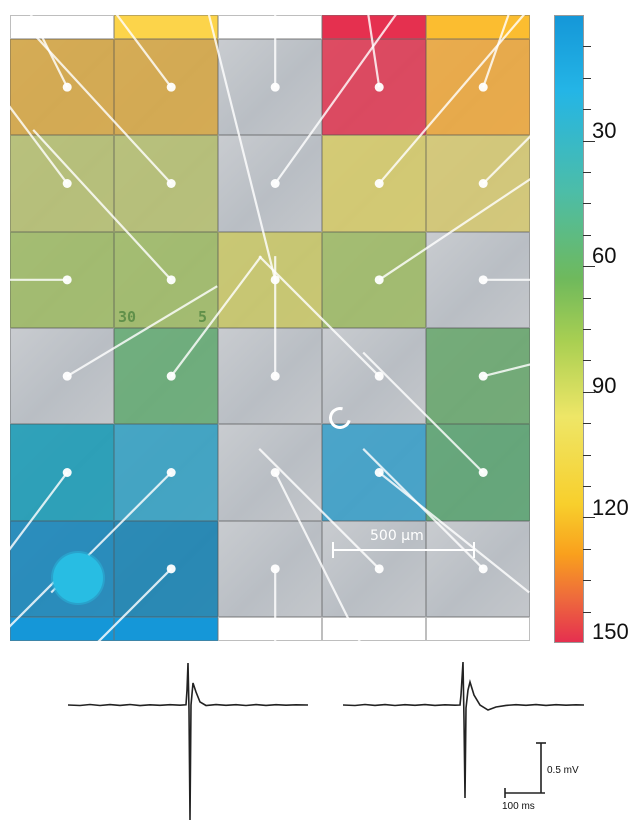 This screenshot has width=631, height=825. Describe the element at coordinates (569, 329) in the screenshot. I see `colorbar` at that location.